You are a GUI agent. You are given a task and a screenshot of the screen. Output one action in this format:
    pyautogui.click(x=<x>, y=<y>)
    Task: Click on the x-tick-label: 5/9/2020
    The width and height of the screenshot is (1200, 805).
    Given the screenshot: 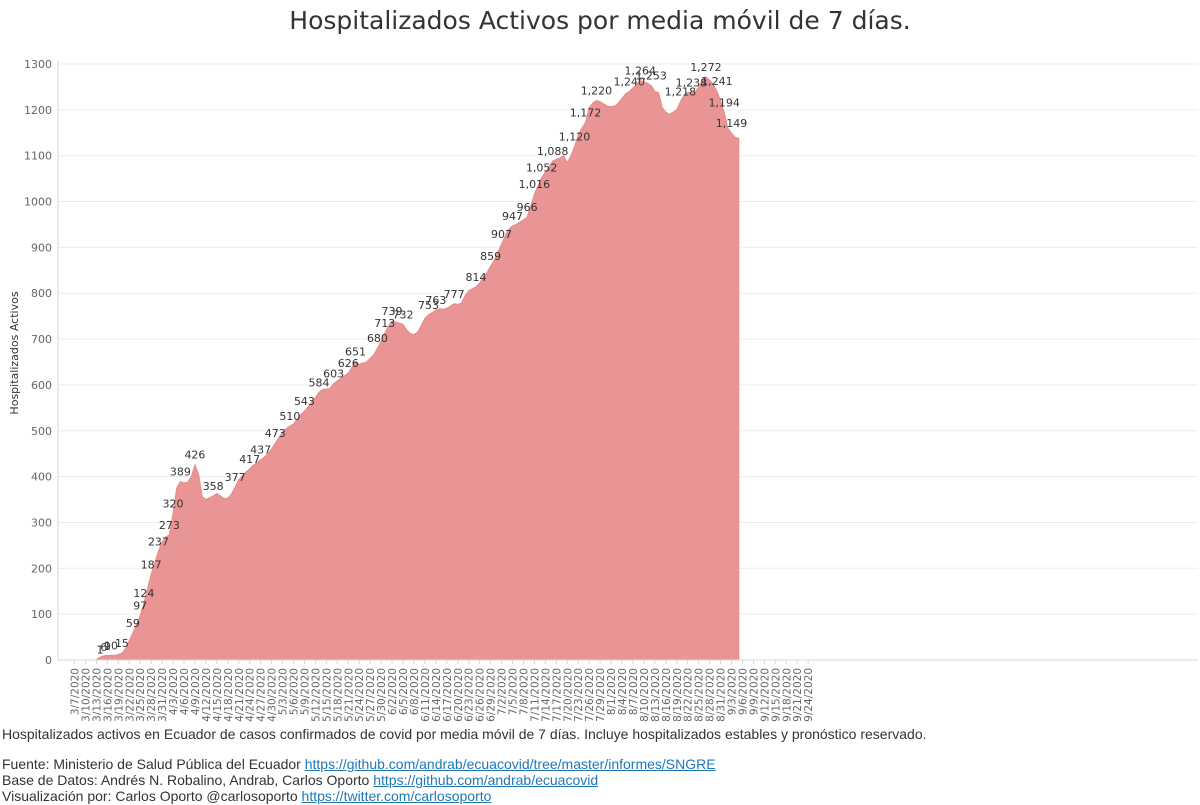 What is the action you would take?
    pyautogui.click(x=305, y=691)
    